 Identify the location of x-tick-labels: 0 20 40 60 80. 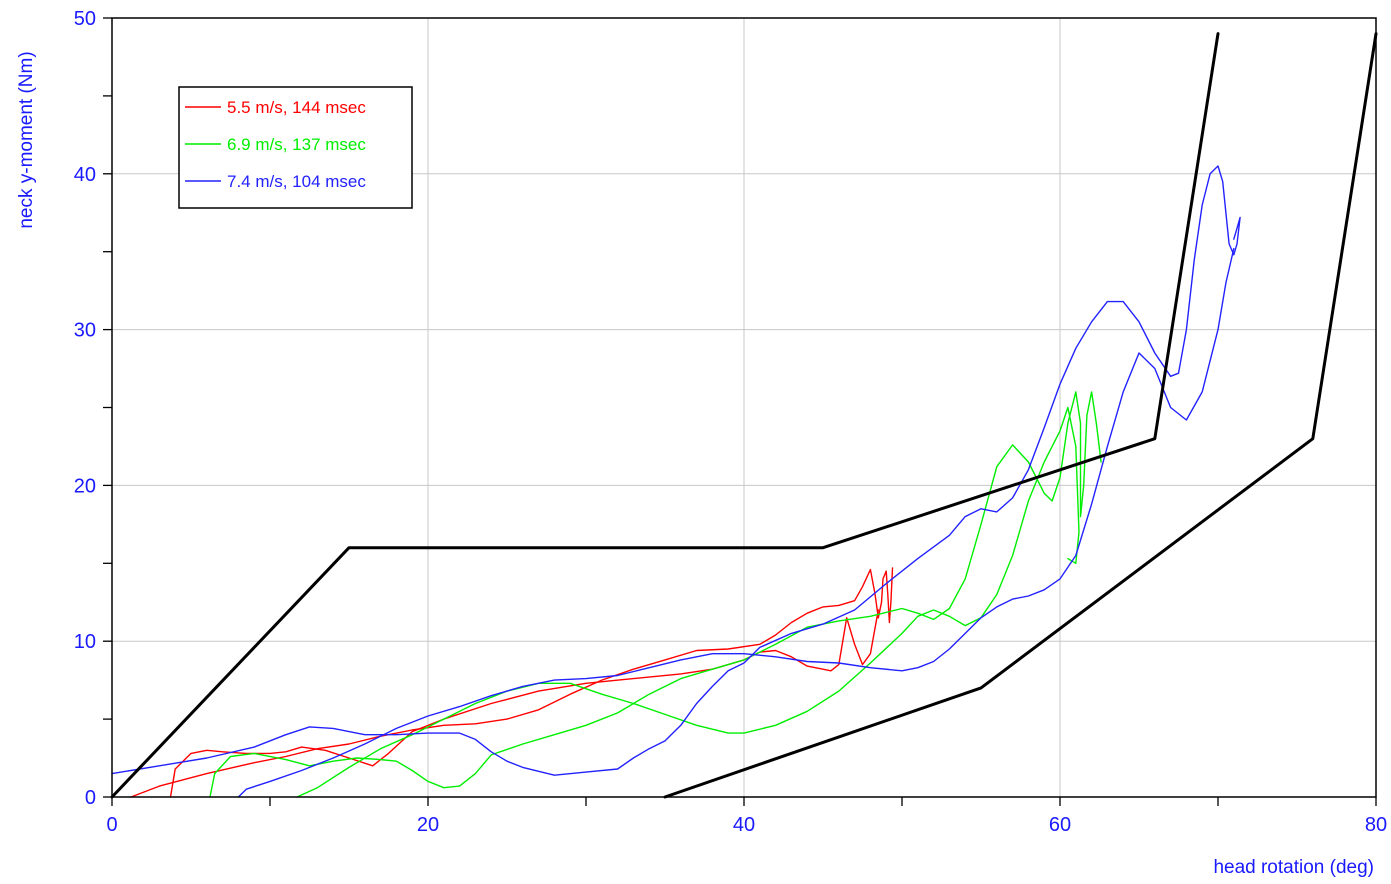
(746, 825).